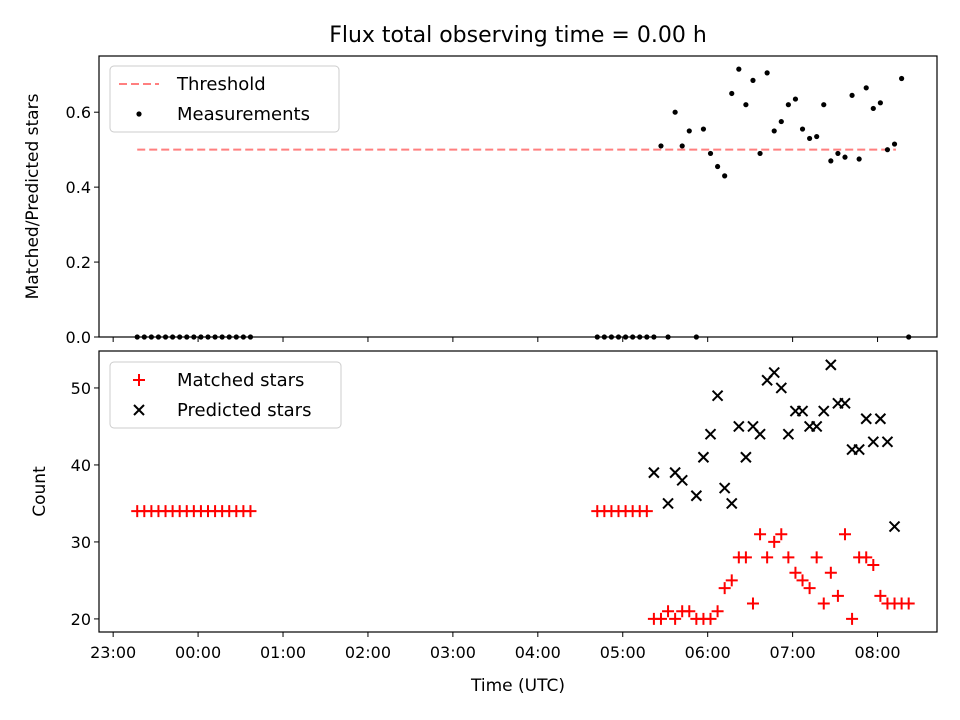  What do you see at coordinates (78, 262) in the screenshot?
I see `top-y-tick-label: 0.2` at bounding box center [78, 262].